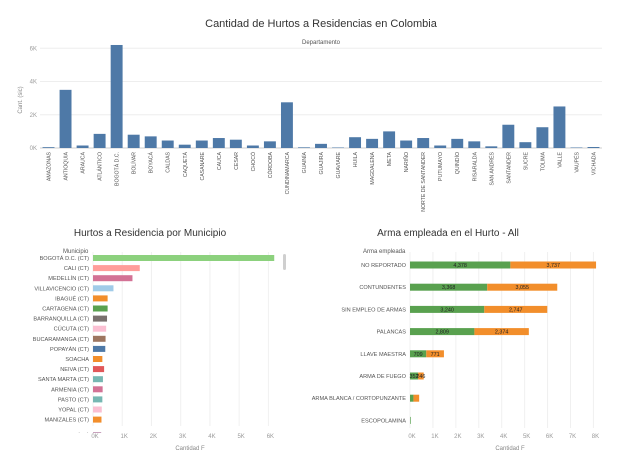  Describe the element at coordinates (33, 149) in the screenshot. I see `dept-ytick-label: 0K` at that location.